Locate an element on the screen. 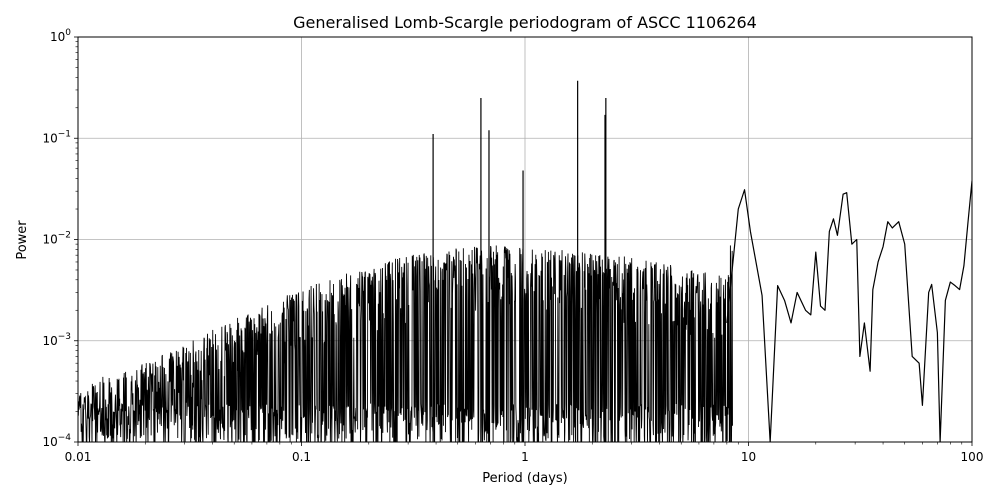 Image resolution: width=1000 pixels, height=500 pixels. y-tick-label: 10⁻⁴ is located at coordinates (56, 441).